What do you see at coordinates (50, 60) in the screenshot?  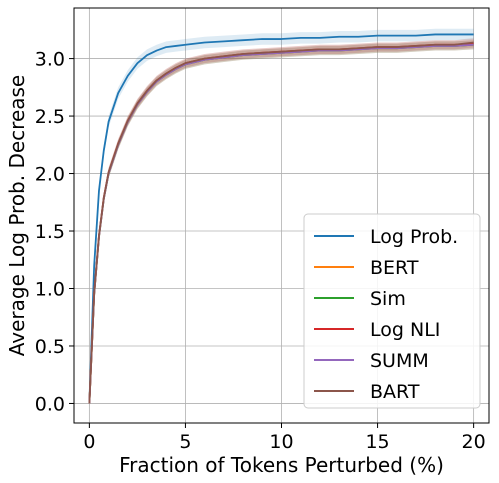 I see `y-tick-label: 3.0` at bounding box center [50, 60].